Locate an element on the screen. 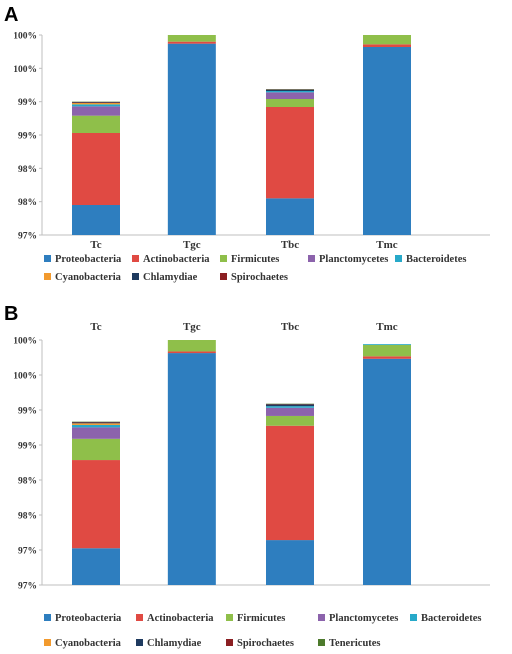 This screenshot has height=654, width=512. panel-label: B is located at coordinates (11, 314).